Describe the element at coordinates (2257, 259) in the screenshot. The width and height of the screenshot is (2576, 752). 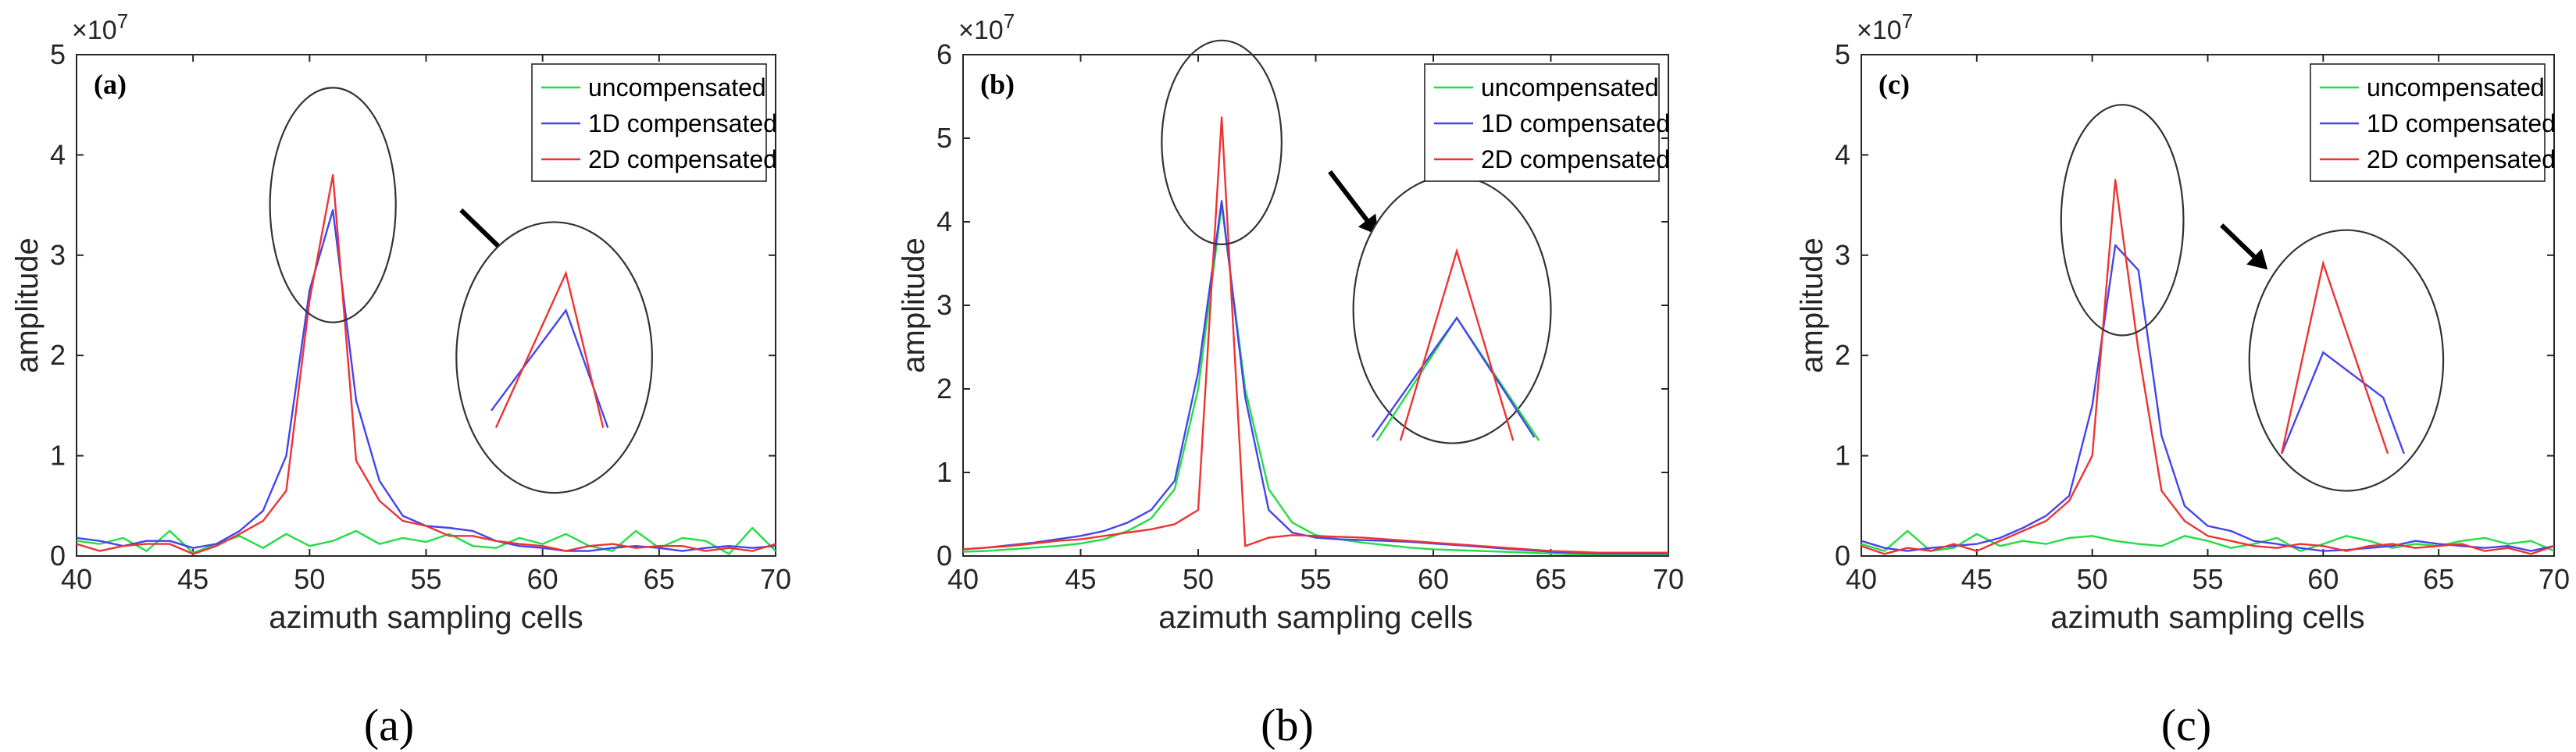
I see `zoom-arrow-head` at that location.